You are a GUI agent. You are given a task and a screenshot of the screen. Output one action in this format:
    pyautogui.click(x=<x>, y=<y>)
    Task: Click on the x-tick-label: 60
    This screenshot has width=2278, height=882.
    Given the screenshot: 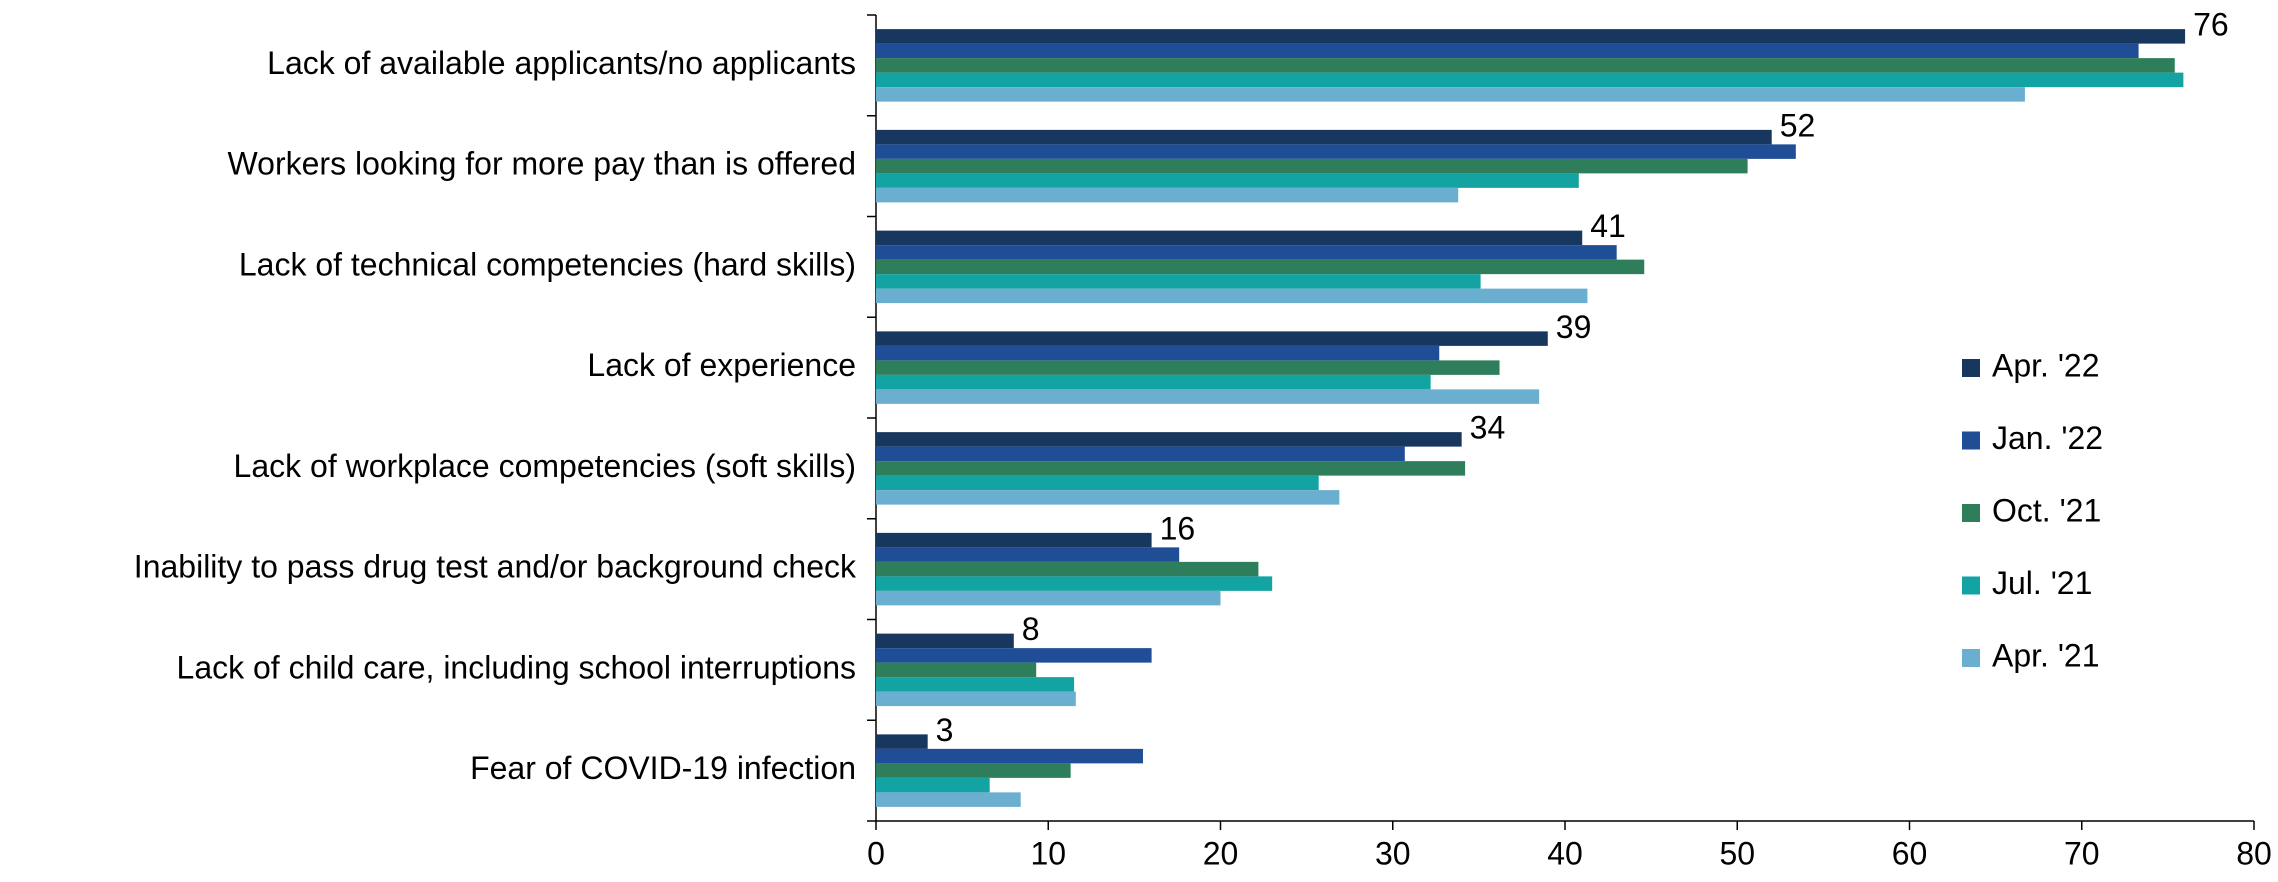 What is the action you would take?
    pyautogui.click(x=1910, y=853)
    